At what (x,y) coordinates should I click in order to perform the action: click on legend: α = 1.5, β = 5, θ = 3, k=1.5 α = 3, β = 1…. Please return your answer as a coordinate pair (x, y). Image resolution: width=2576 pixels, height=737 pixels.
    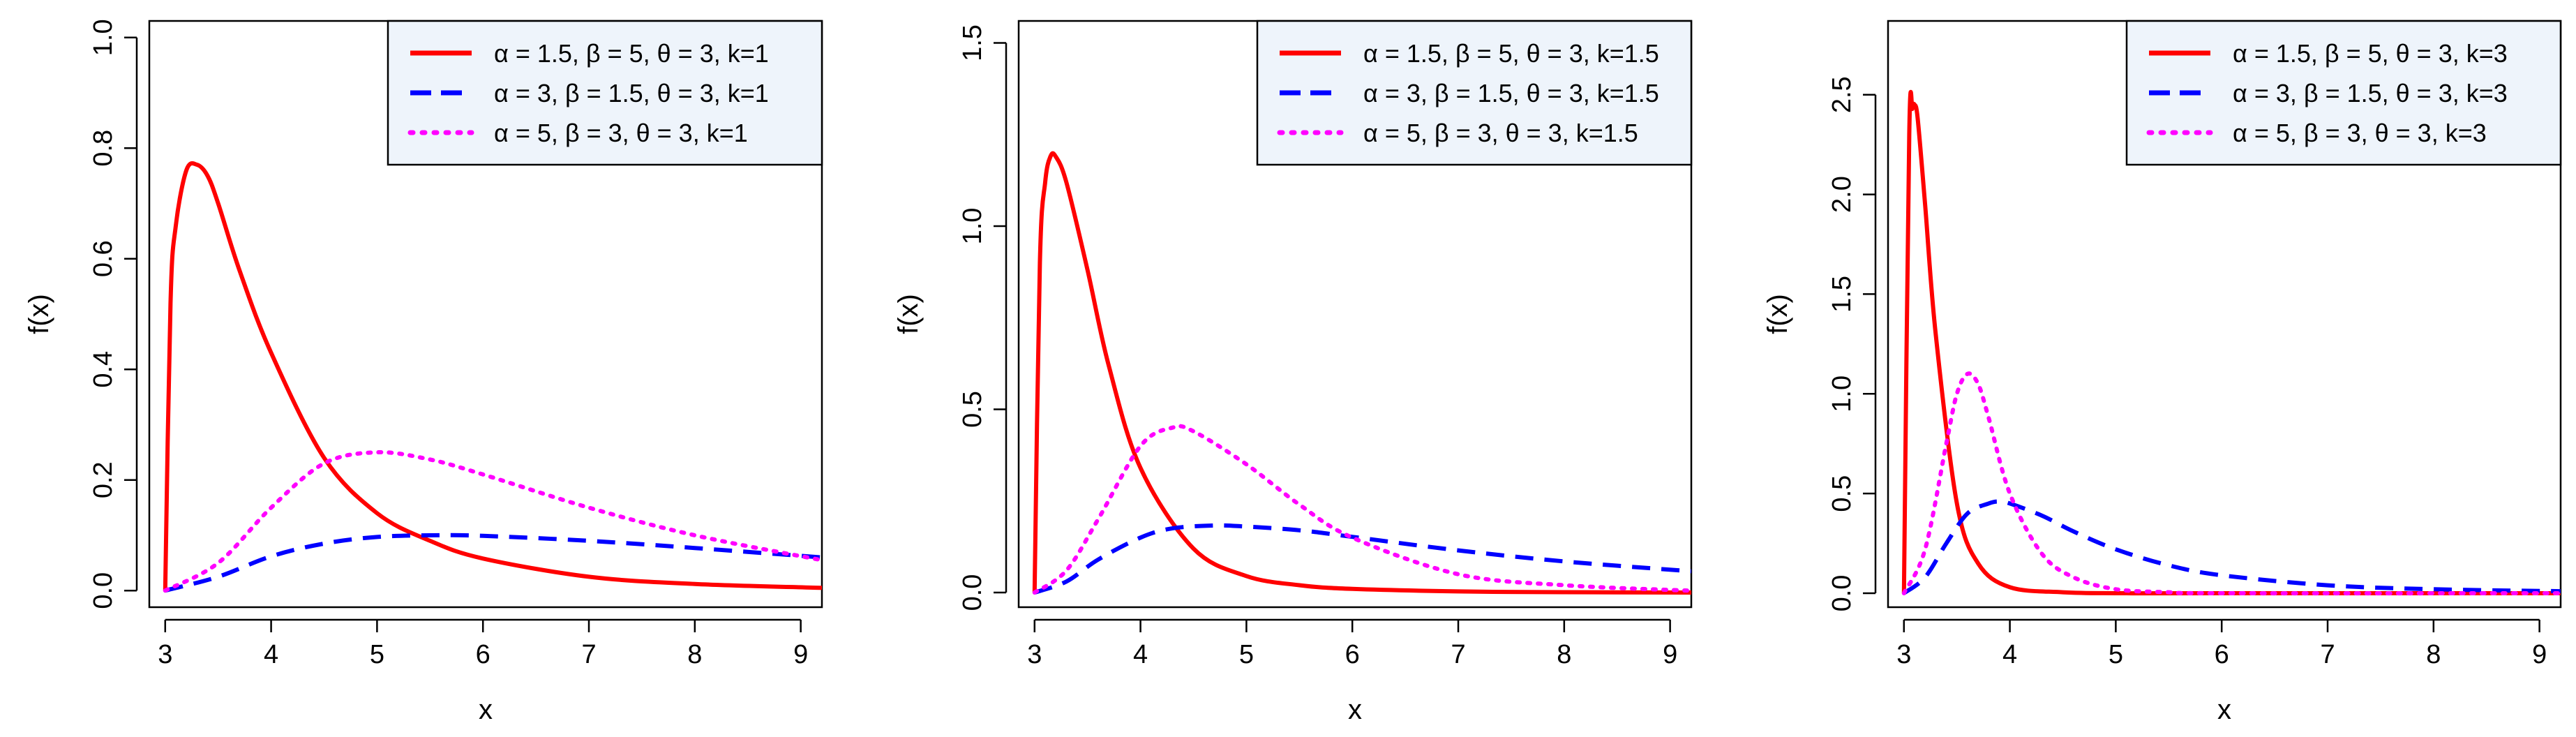
    Looking at the image, I should click on (1474, 93).